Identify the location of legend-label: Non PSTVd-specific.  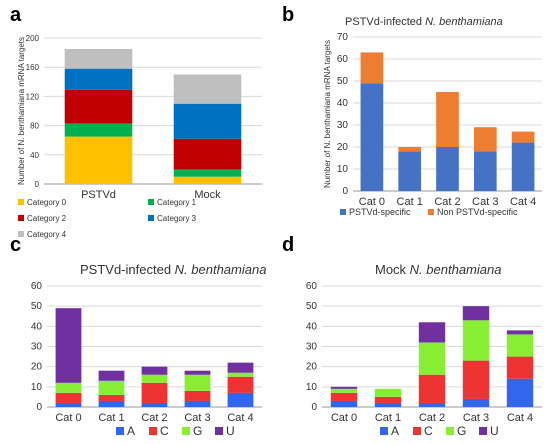
(477, 212).